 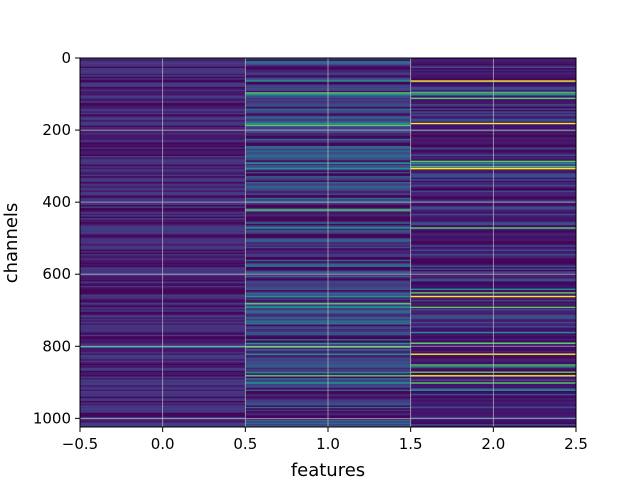 I want to click on y-axis-label: channels, so click(x=11, y=243).